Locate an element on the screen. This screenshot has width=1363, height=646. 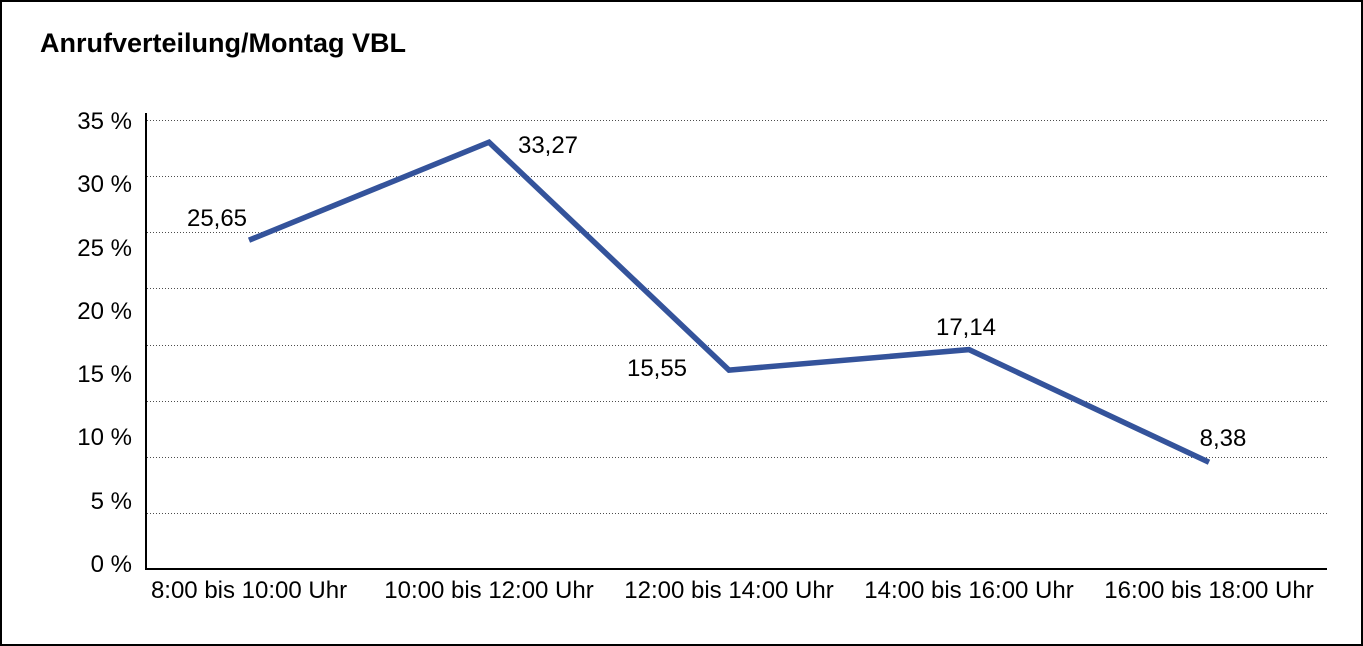
y-tick-label: 30 % is located at coordinates (104, 185).